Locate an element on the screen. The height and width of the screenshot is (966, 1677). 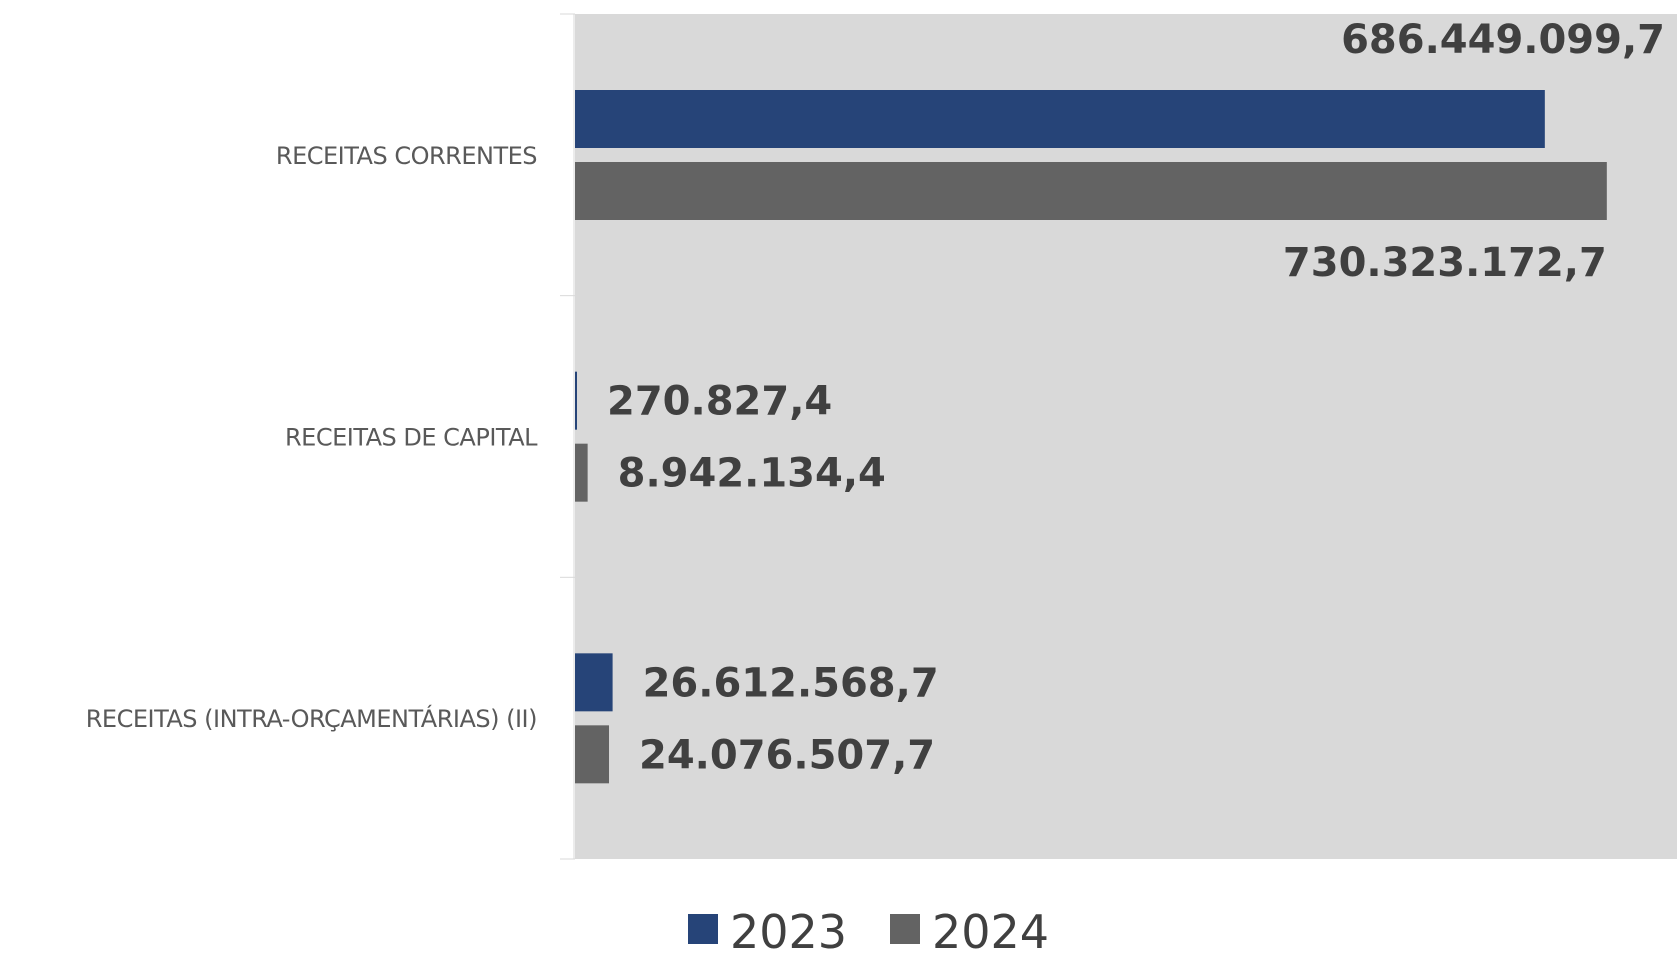
data-label: 686.449.099,7 is located at coordinates (1503, 40).